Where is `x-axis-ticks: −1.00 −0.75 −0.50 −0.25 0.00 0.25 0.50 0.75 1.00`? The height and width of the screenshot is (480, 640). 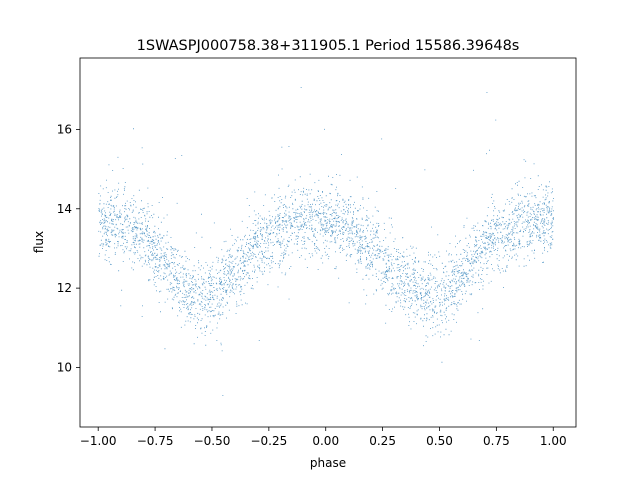
x-axis-ticks: −1.00 −0.75 −0.50 −0.25 0.00 0.25 0.50 0.75 1.00 is located at coordinates (323, 437).